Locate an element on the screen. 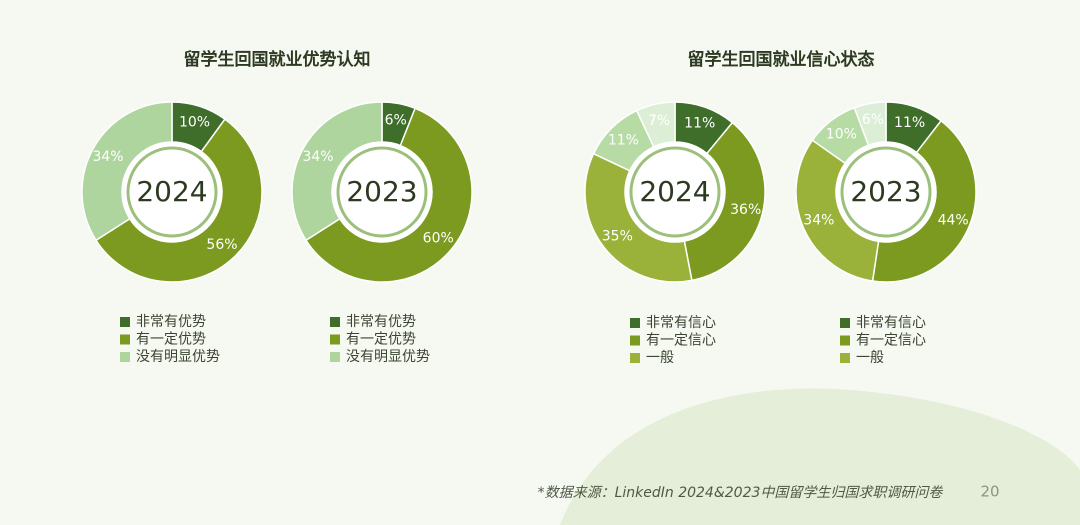 The image size is (1080, 525). slice-label: 35% is located at coordinates (617, 237).